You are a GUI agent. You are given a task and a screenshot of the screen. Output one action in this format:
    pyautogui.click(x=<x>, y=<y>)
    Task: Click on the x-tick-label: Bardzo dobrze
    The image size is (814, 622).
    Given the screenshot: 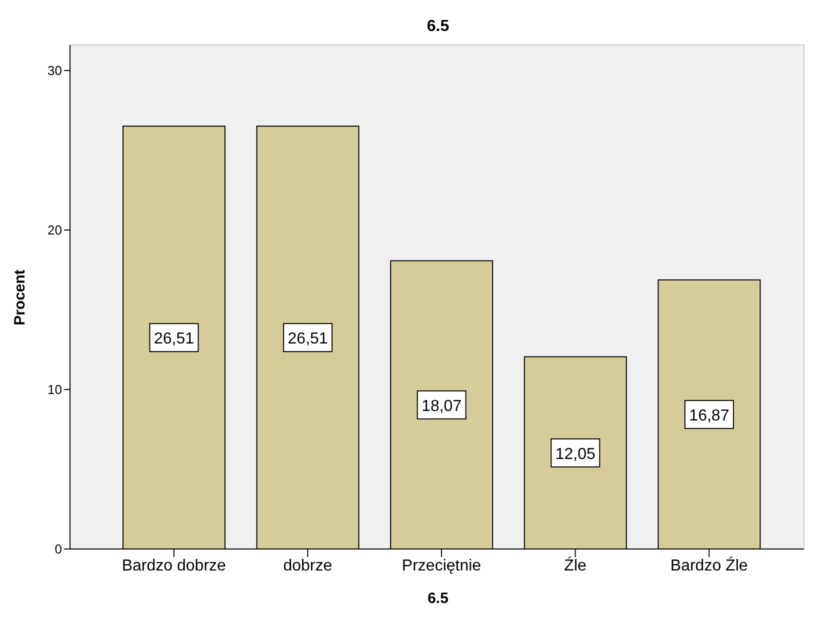 What is the action you would take?
    pyautogui.click(x=174, y=565)
    